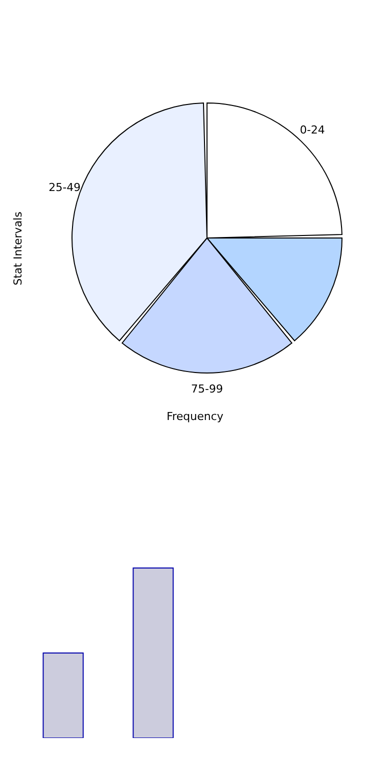 The height and width of the screenshot is (780, 390). I want to click on slice-label: 25-49, so click(64, 187).